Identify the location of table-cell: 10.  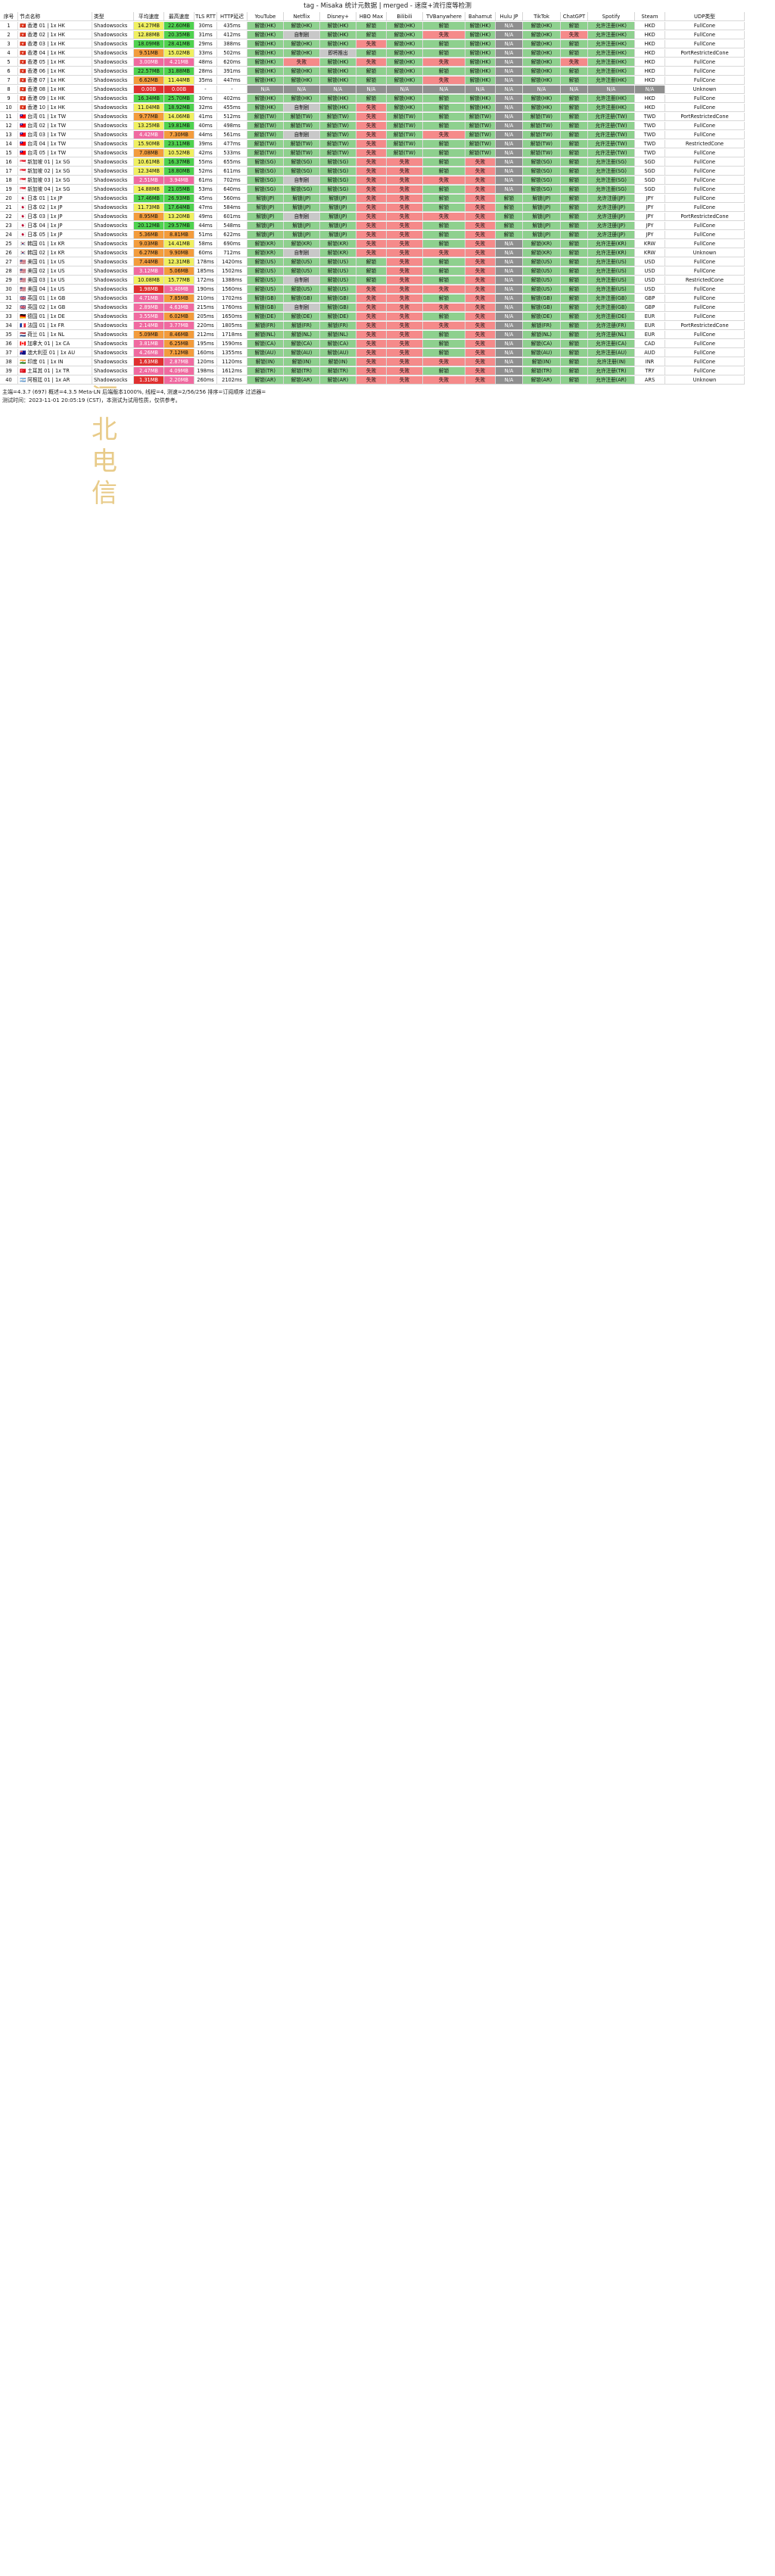
(9, 108).